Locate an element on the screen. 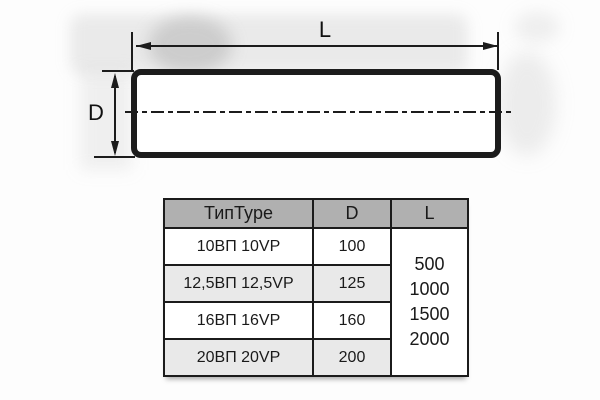 Image resolution: width=600 pixels, height=400 pixels. arrowhead-right-icon is located at coordinates (490, 46).